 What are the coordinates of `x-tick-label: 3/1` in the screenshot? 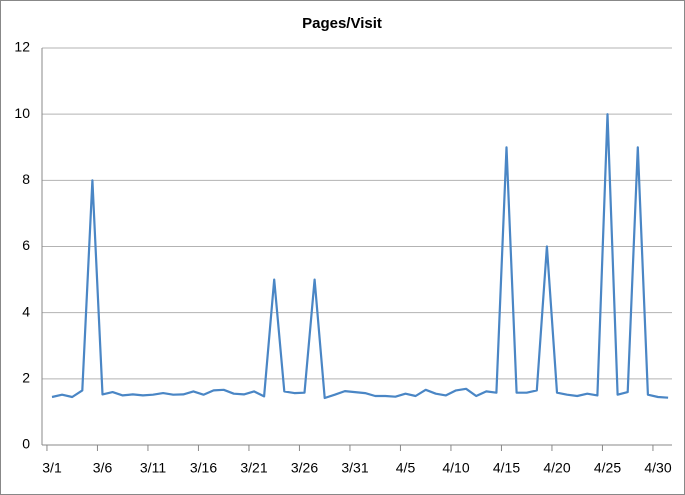 It's located at (52, 468).